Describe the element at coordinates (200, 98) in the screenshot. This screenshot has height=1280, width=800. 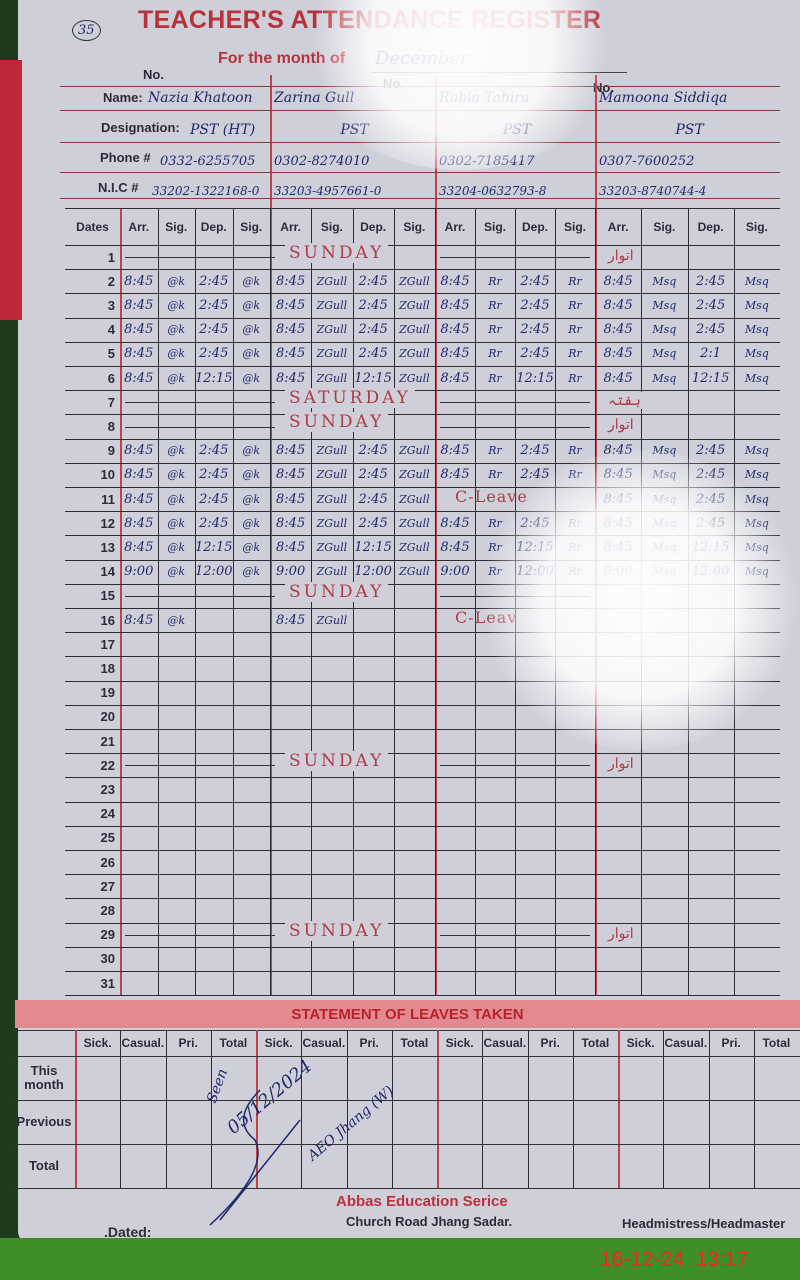
I see `teacher-name: Nazia Khatoon` at that location.